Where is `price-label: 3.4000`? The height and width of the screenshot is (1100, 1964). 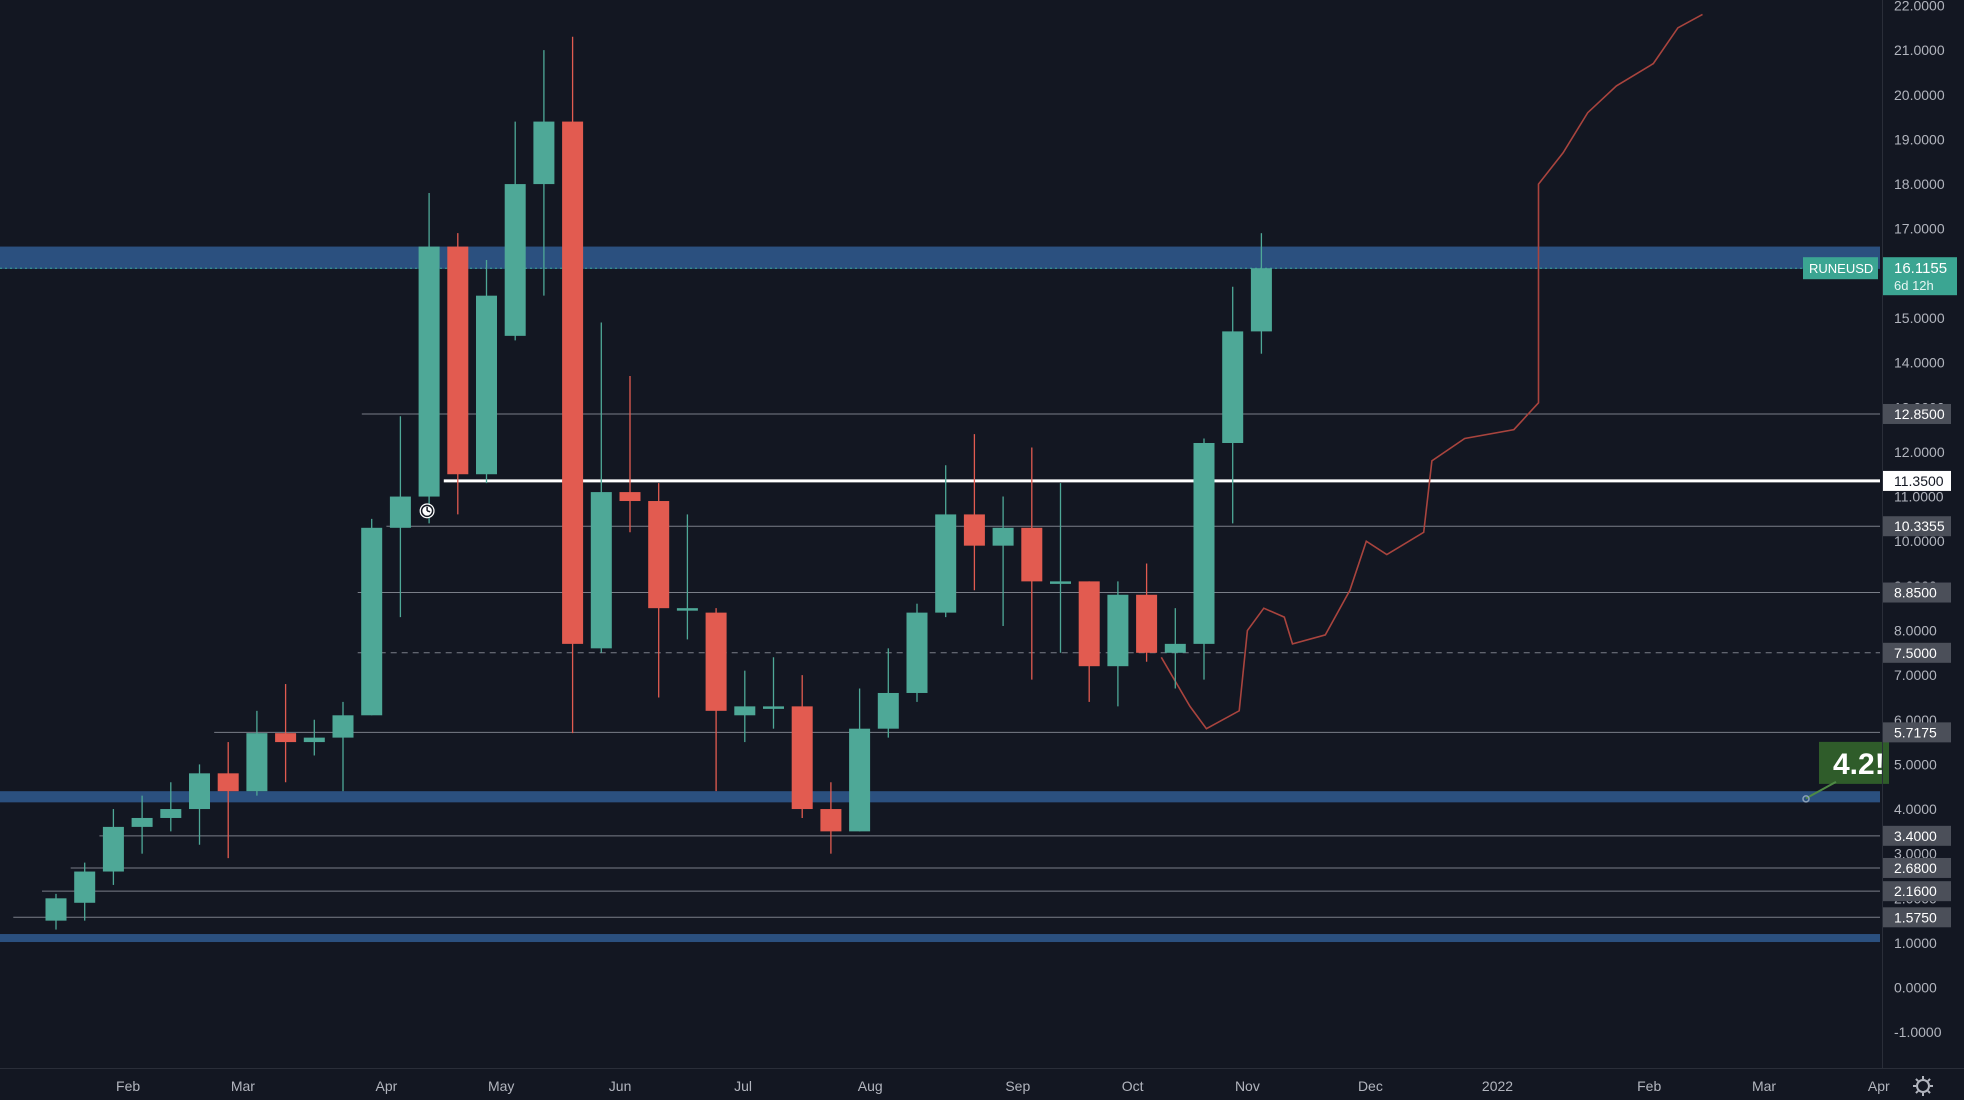 price-label: 3.4000 is located at coordinates (1915, 836).